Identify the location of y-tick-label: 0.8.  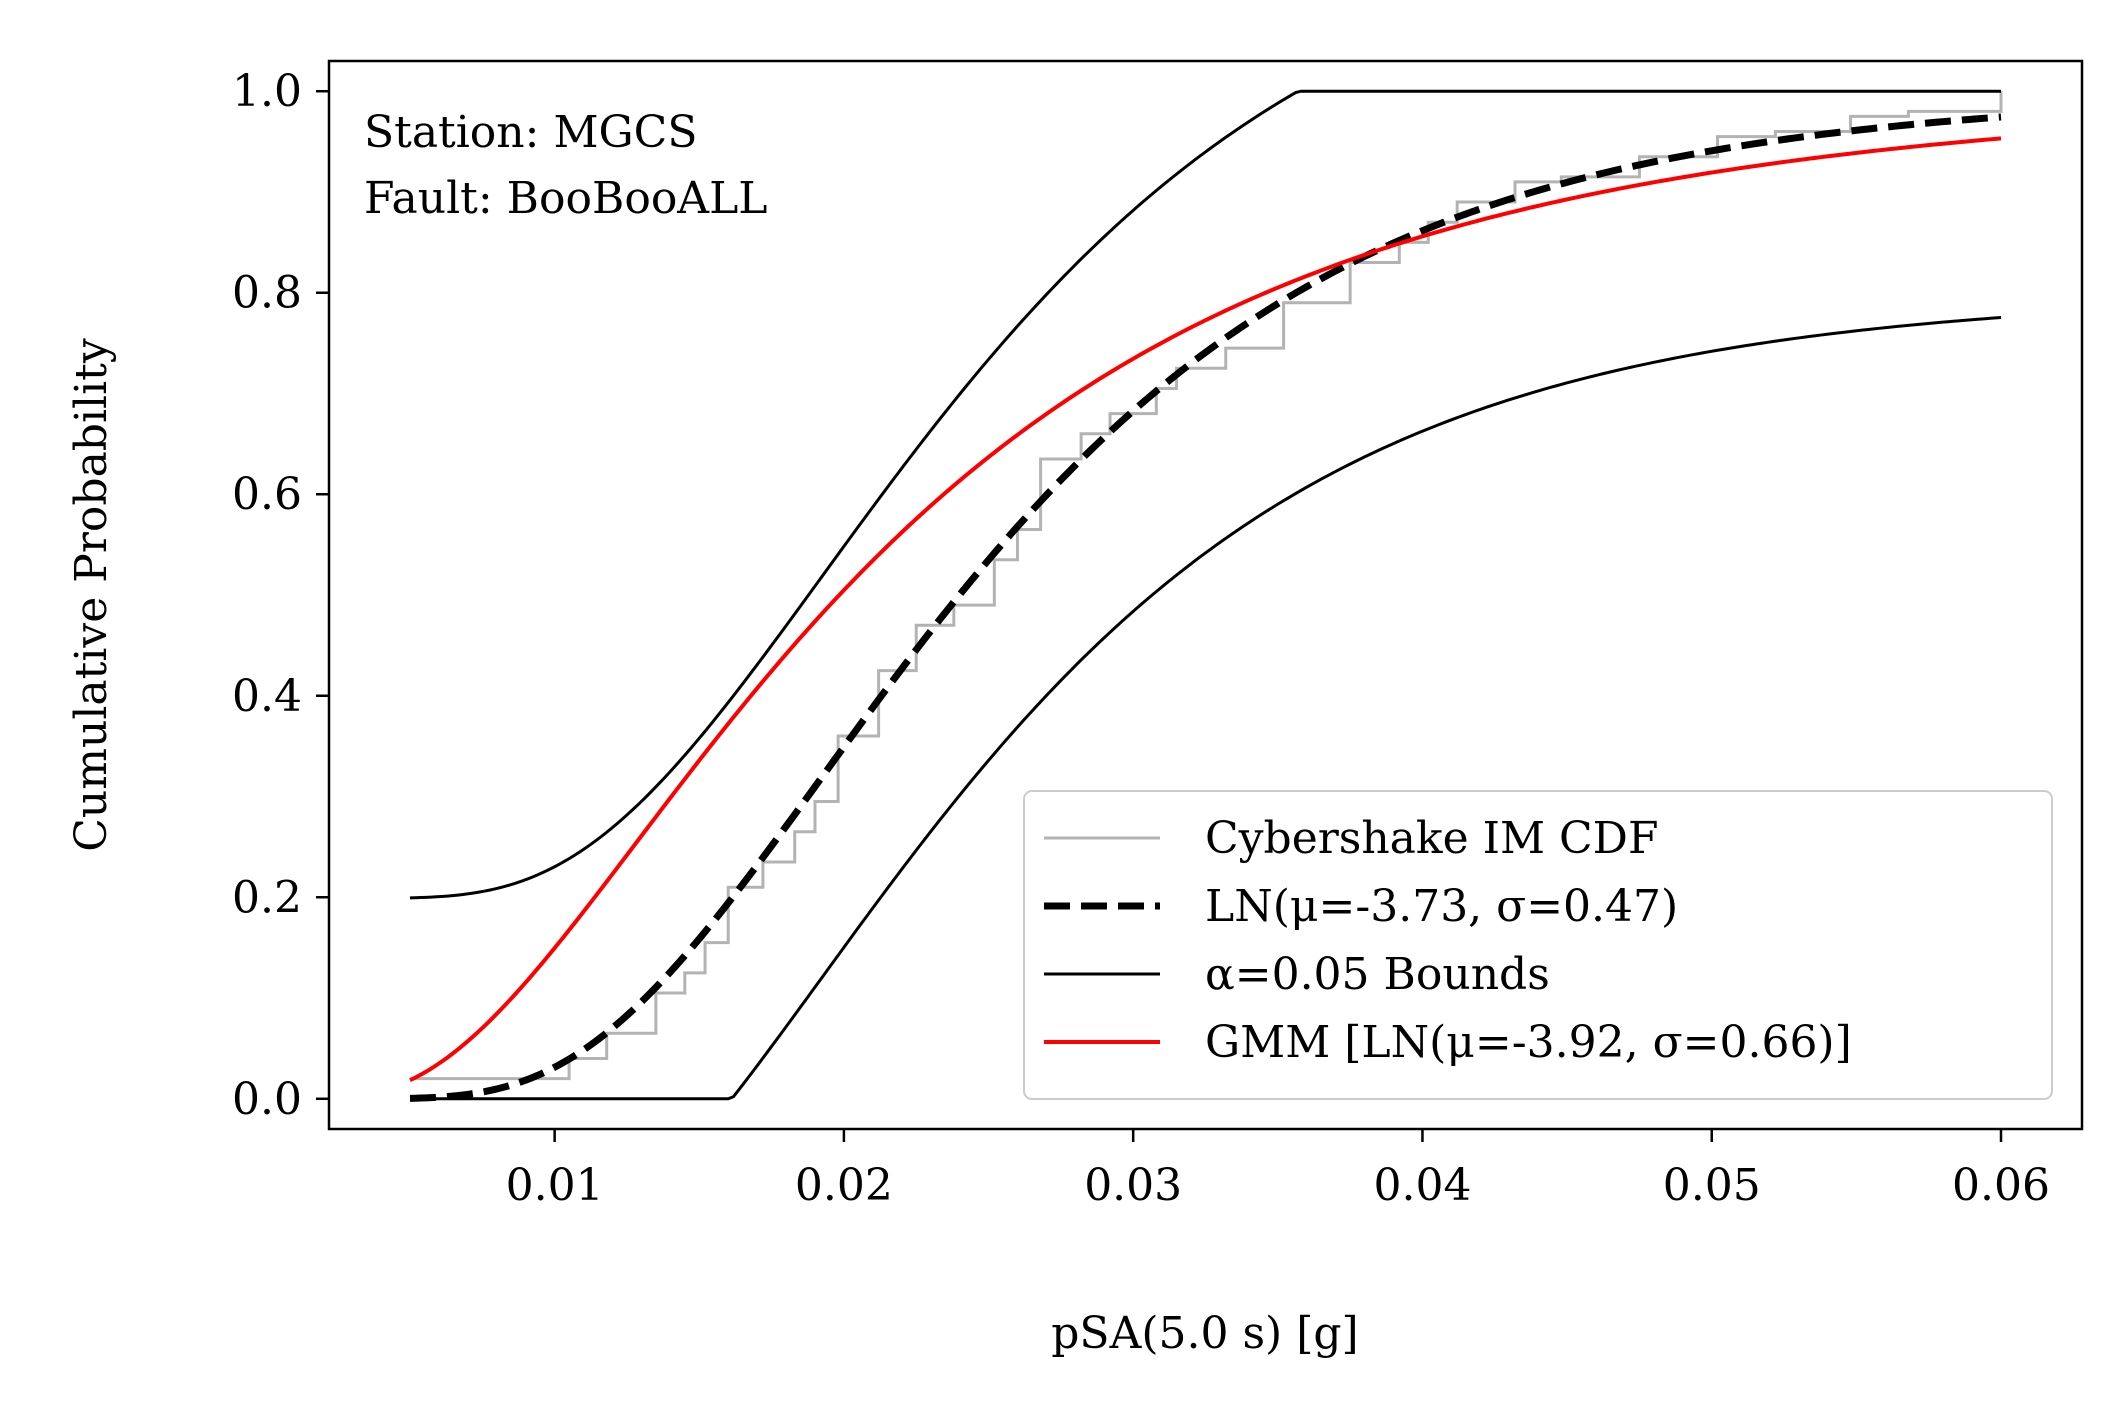
(267, 293).